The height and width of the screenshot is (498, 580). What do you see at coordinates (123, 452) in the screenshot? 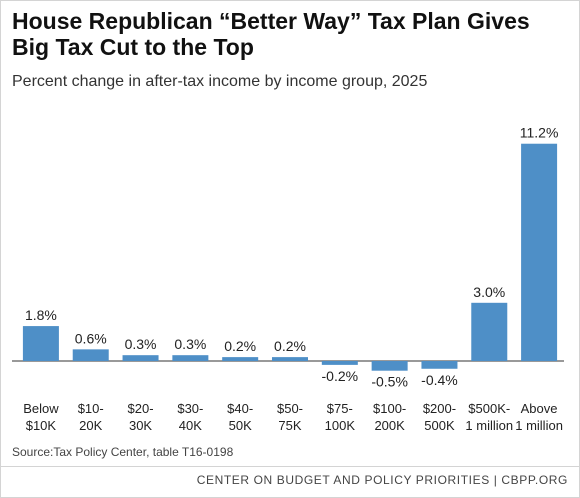
I see `source-note: Source:Tax Policy Center, table T16-0198` at bounding box center [123, 452].